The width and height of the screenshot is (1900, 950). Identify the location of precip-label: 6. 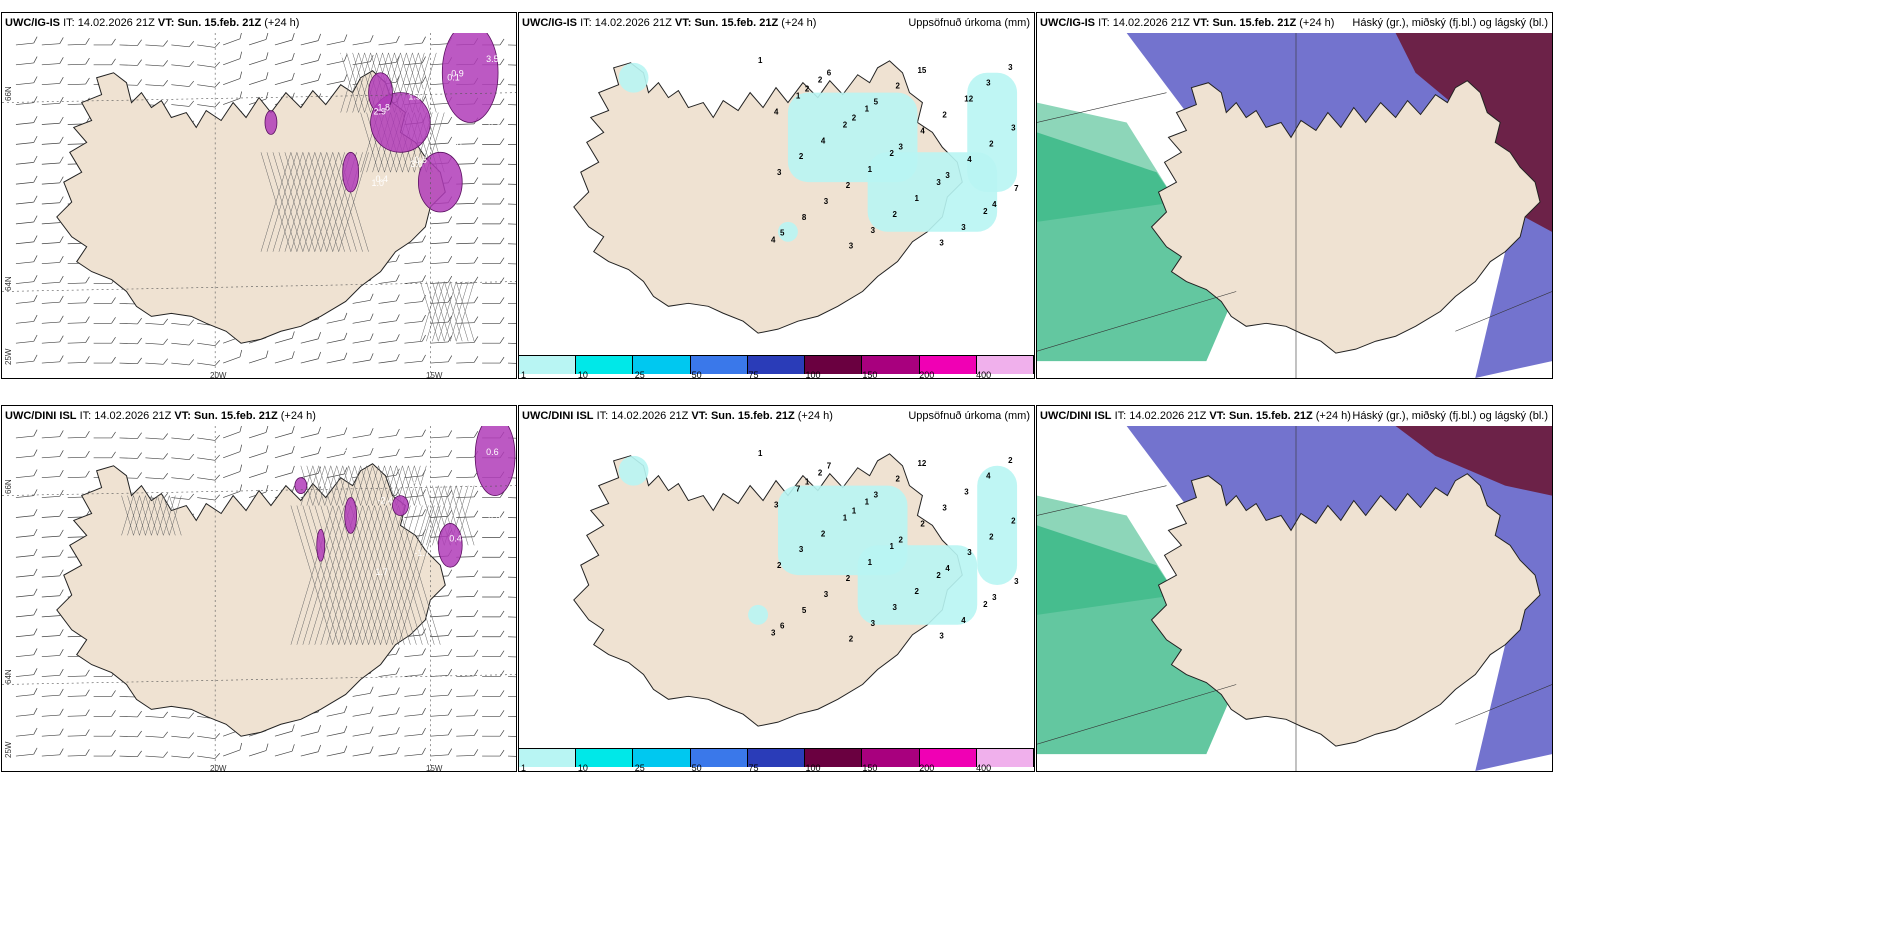
(782, 626).